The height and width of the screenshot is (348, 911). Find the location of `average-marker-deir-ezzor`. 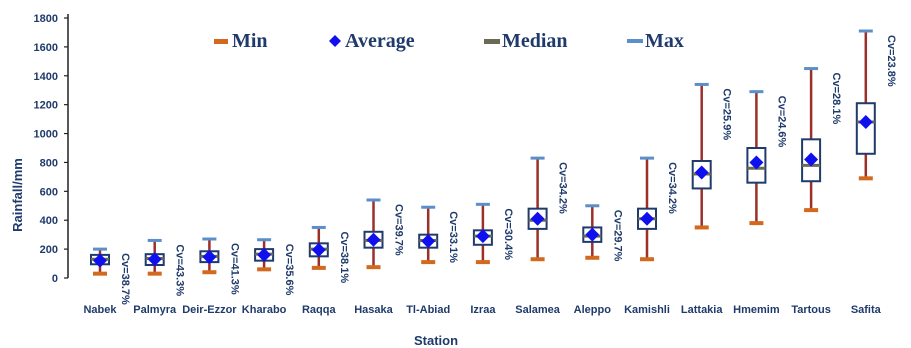

average-marker-deir-ezzor is located at coordinates (209, 257).